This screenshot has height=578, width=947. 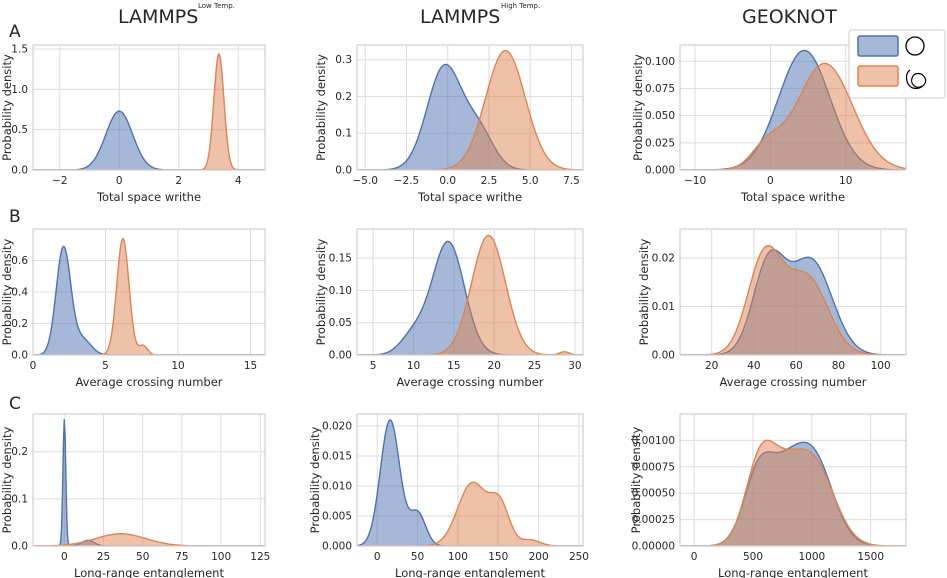 I want to click on x-tick-label: 150, so click(x=498, y=557).